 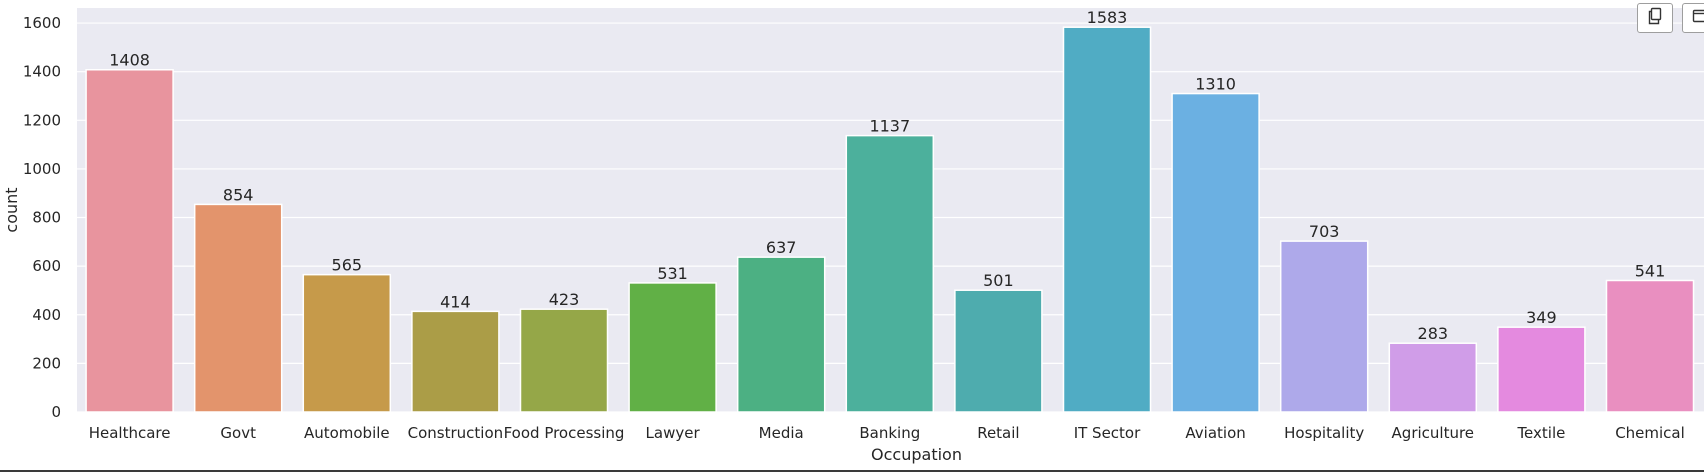 What do you see at coordinates (46, 266) in the screenshot?
I see `y-tick-label: 600` at bounding box center [46, 266].